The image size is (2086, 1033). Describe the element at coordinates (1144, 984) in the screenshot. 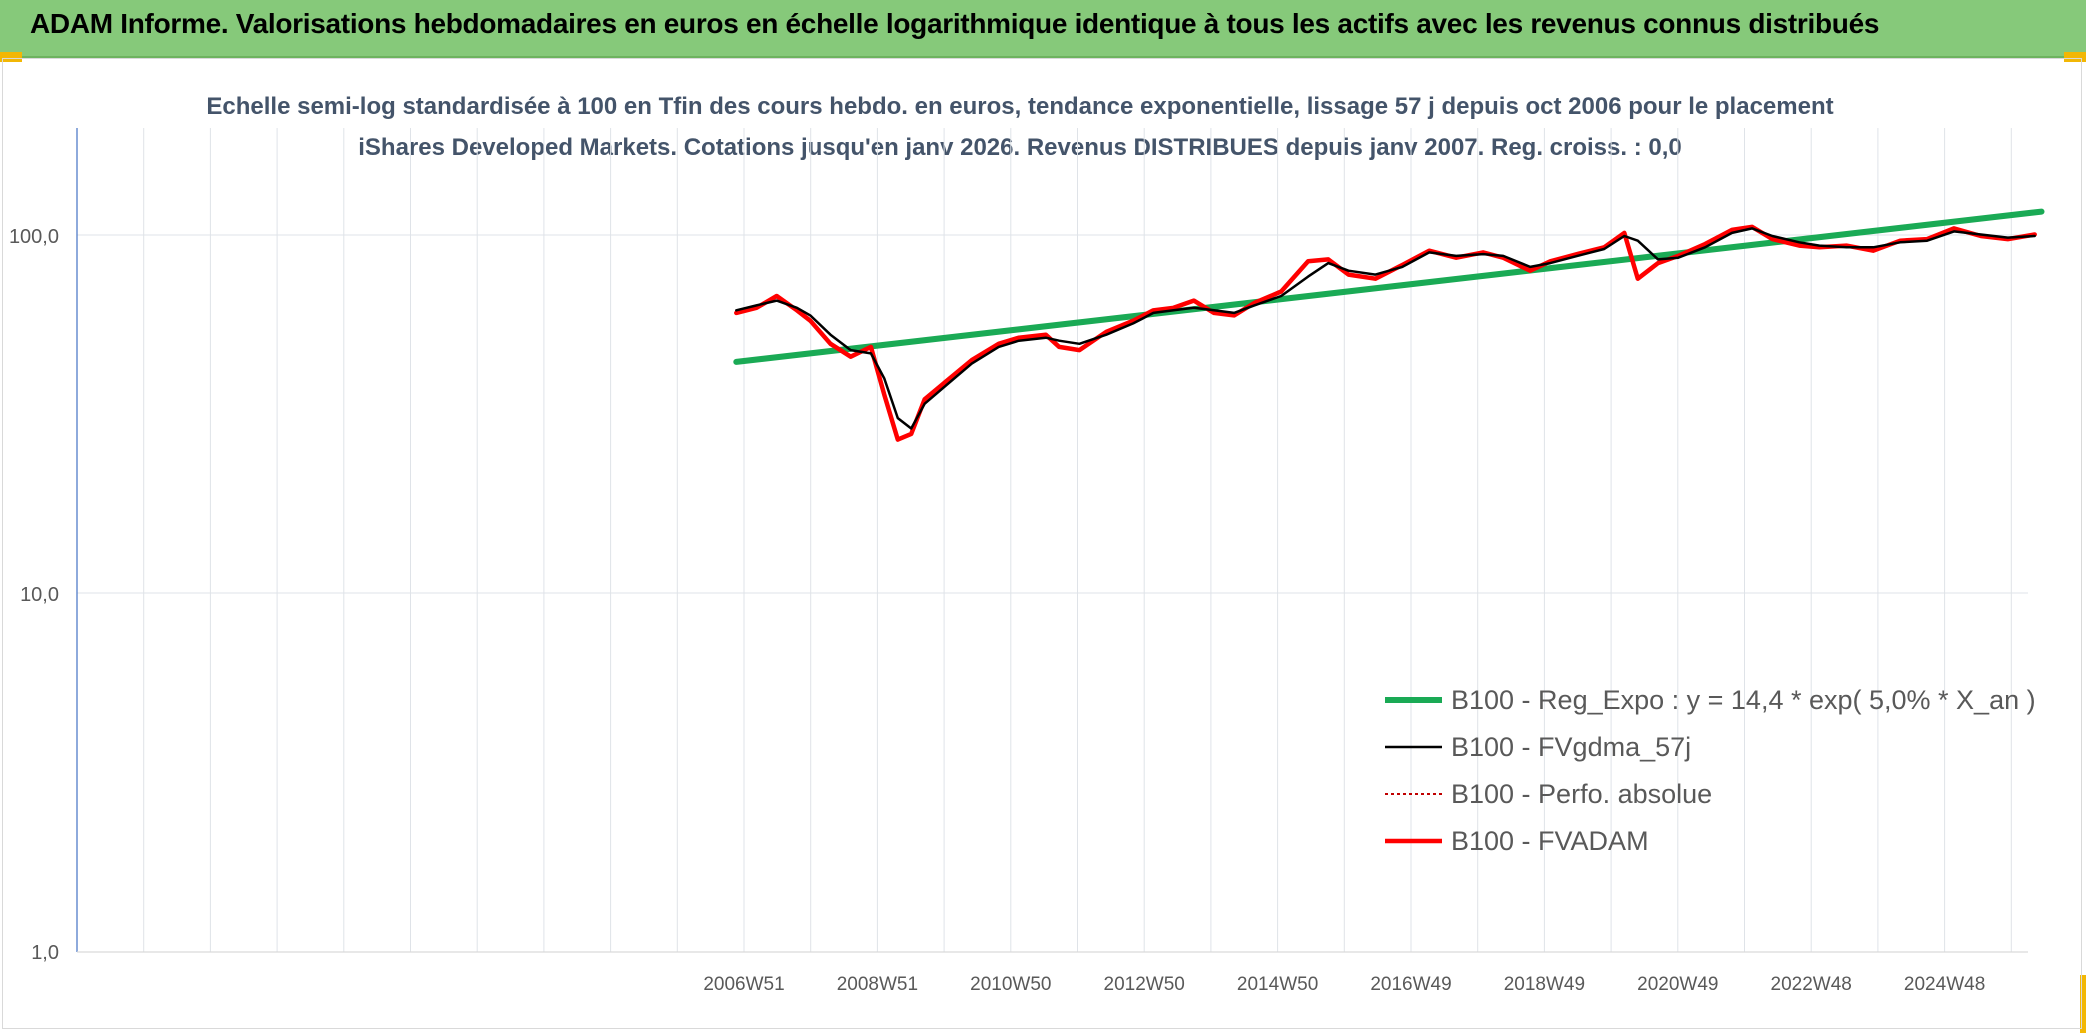

I see `x-tick-label: 2012W50` at that location.